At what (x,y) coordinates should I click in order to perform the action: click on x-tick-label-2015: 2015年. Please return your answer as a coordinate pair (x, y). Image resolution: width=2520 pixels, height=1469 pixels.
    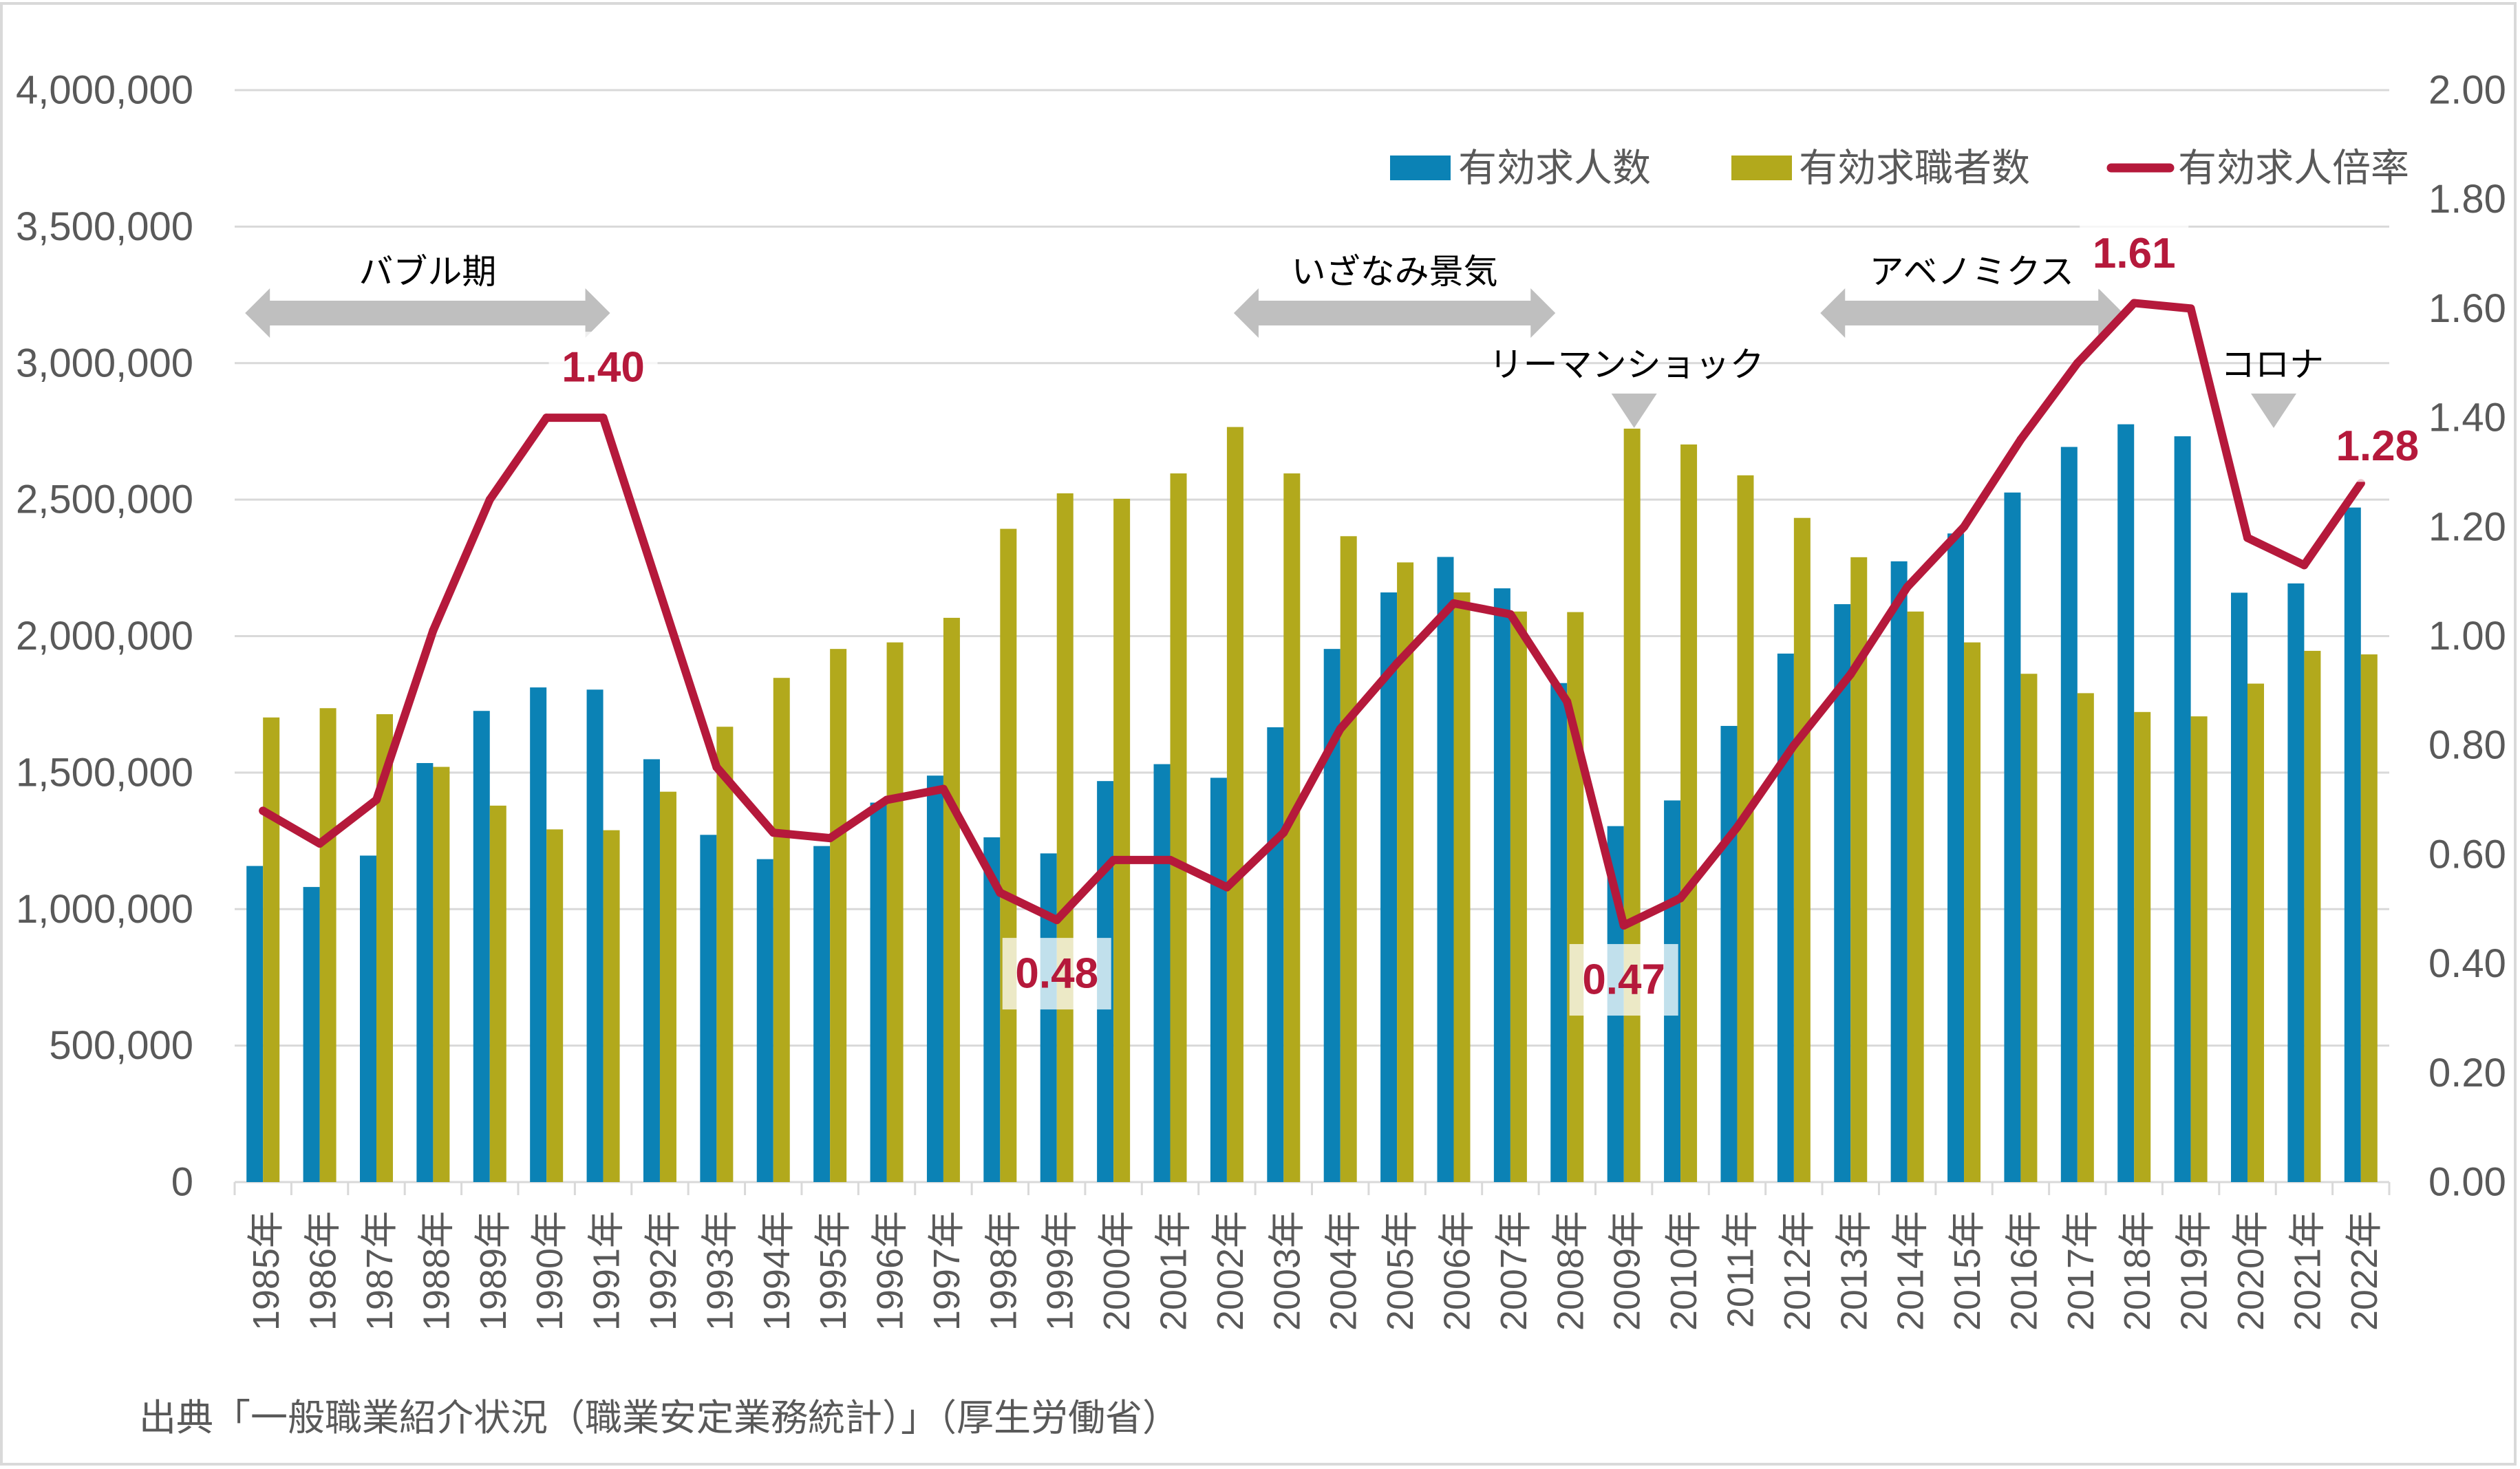
    Looking at the image, I should click on (1968, 1271).